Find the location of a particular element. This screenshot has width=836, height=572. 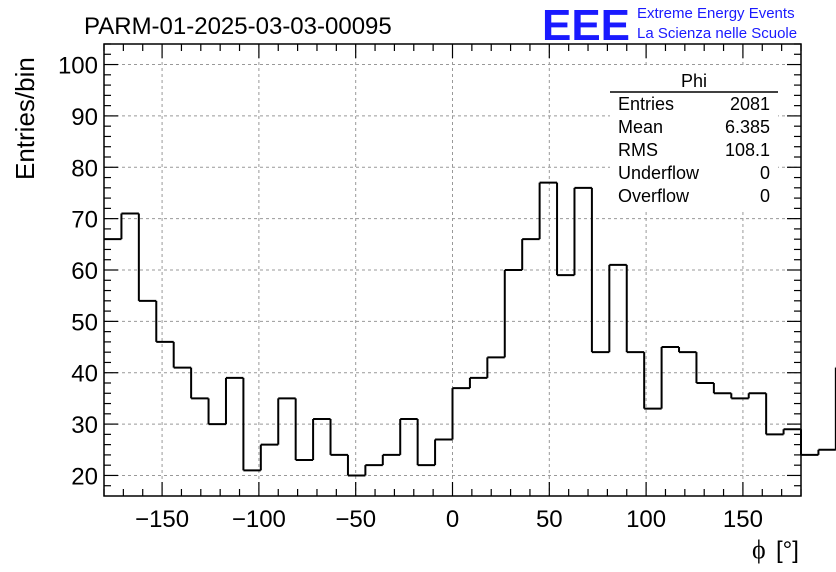

y-tick-label: 70 is located at coordinates (84, 220).